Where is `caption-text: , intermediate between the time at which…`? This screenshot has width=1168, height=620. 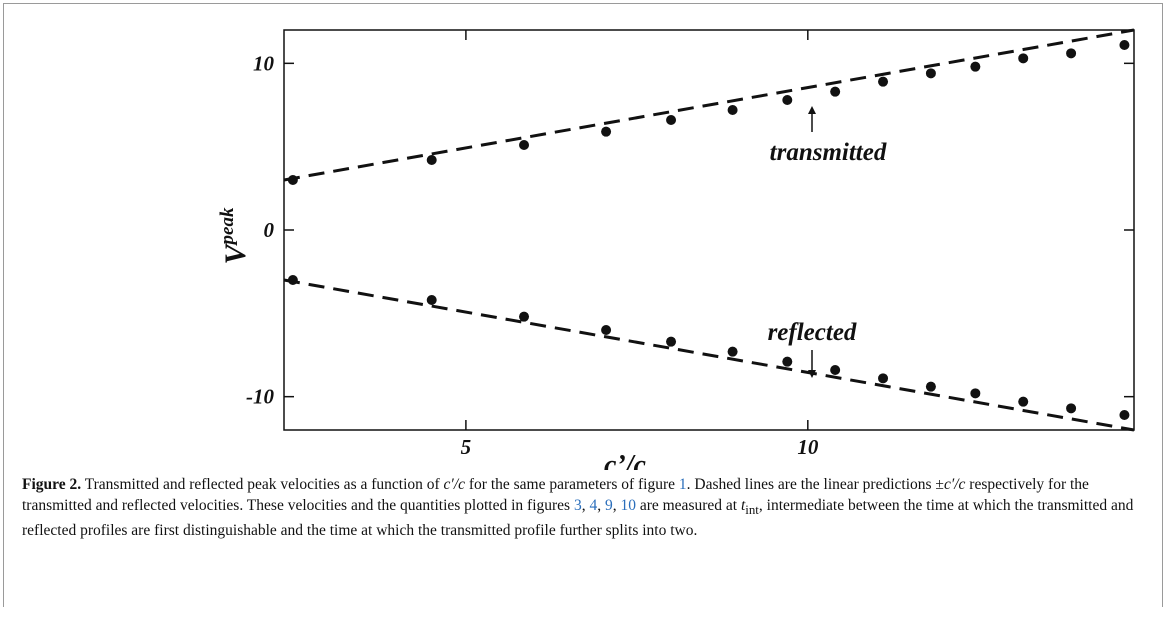
caption-text: , intermediate between the time at which… is located at coordinates (578, 518).